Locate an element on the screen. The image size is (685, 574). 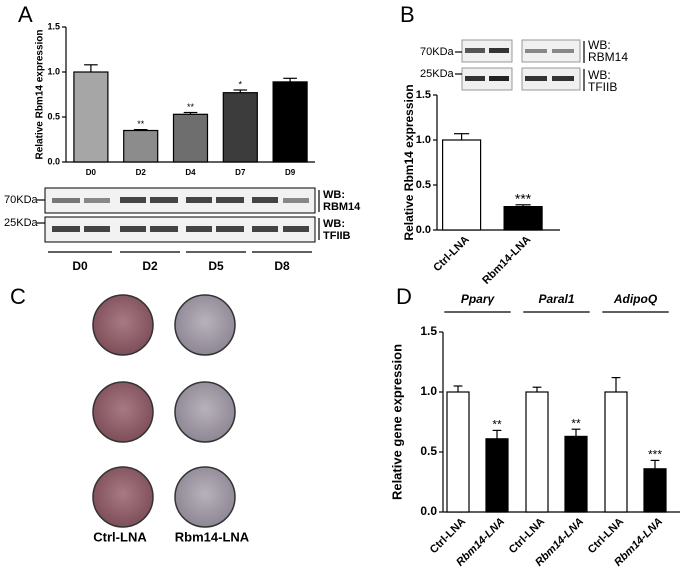
x-tick-label: D2 is located at coordinates (141, 172).